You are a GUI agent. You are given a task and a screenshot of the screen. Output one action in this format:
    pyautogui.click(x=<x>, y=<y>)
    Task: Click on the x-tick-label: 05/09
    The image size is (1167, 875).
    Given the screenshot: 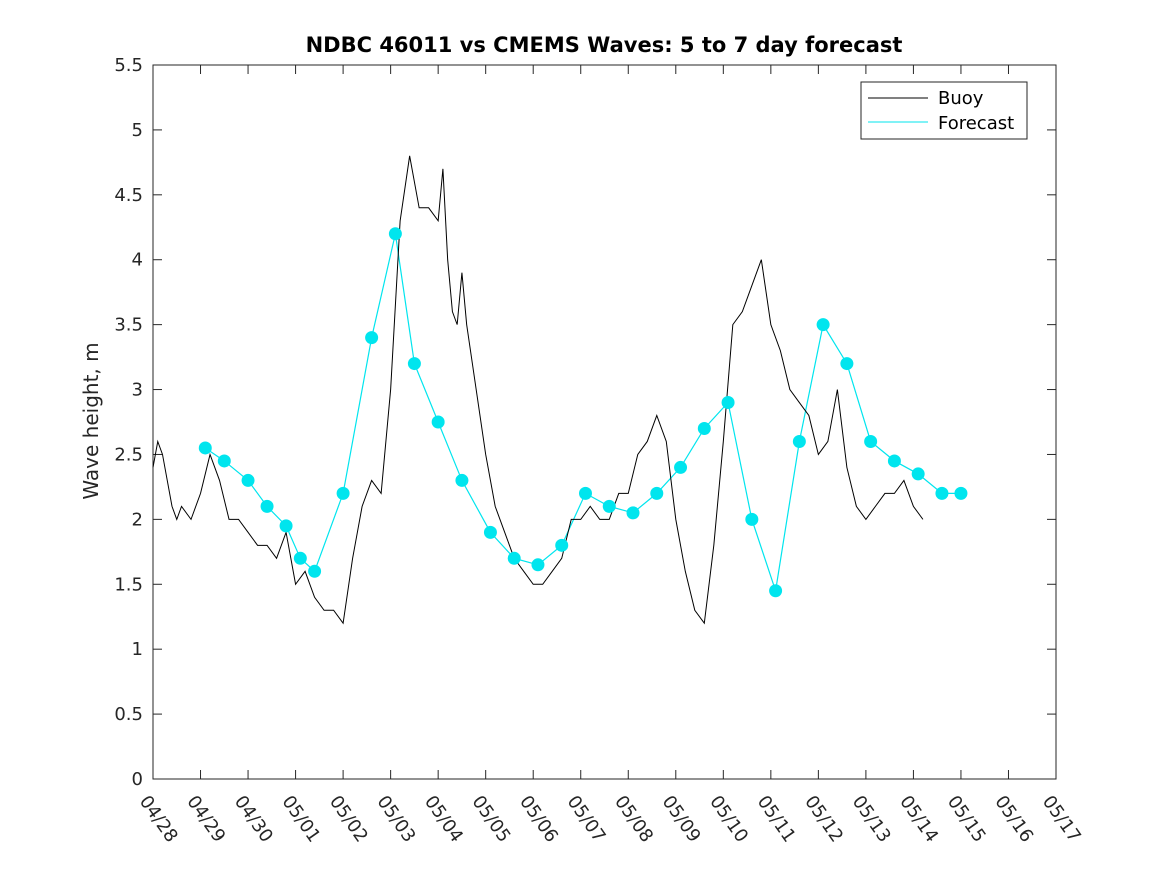 What is the action you would take?
    pyautogui.click(x=681, y=819)
    